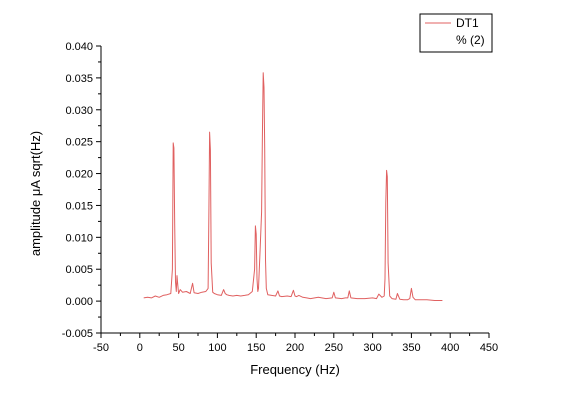 The height and width of the screenshot is (400, 567). I want to click on x-tick-label: 250, so click(334, 348).